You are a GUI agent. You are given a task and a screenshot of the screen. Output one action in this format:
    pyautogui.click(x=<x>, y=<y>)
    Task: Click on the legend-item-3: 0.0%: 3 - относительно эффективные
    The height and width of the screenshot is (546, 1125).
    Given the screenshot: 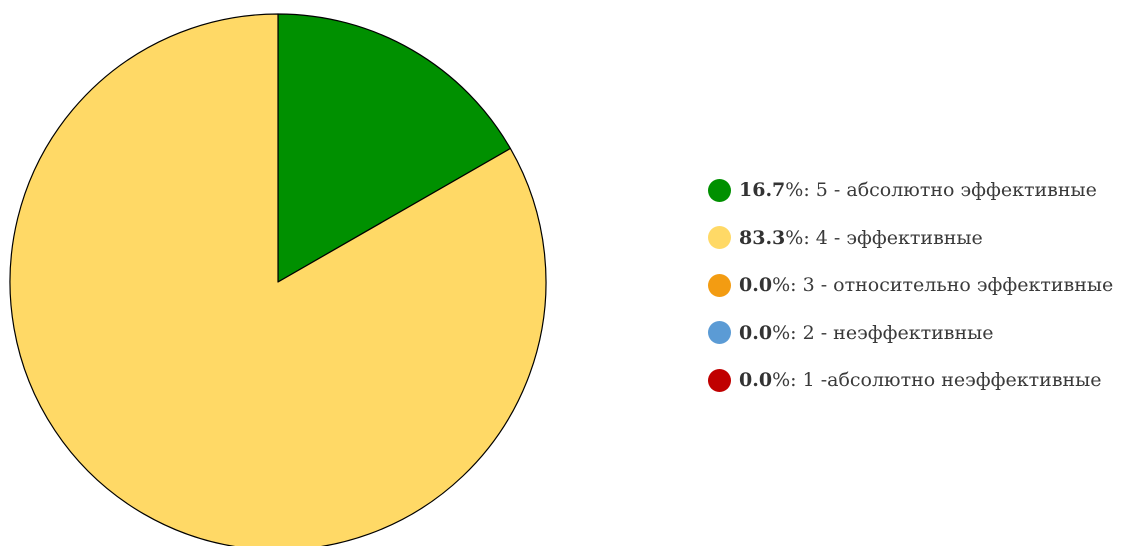 What is the action you would take?
    pyautogui.click(x=910, y=285)
    